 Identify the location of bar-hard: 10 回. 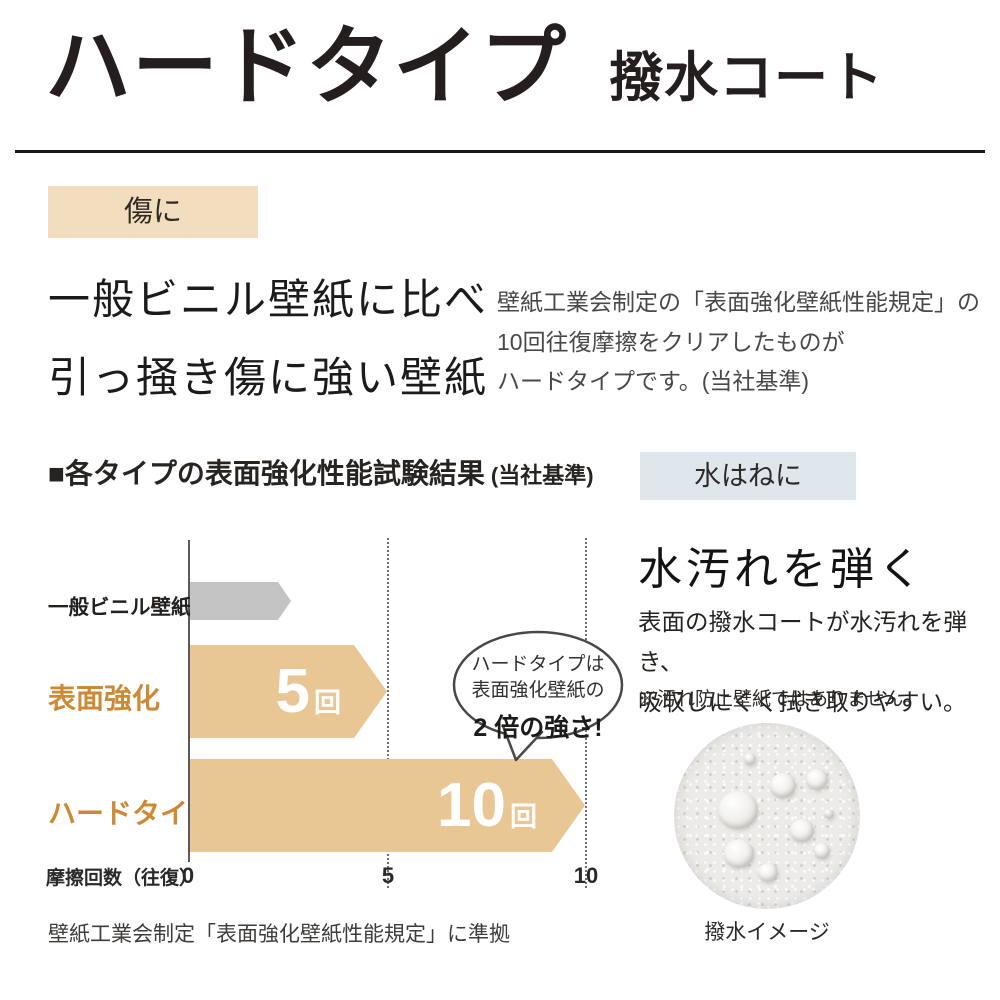
(387, 805).